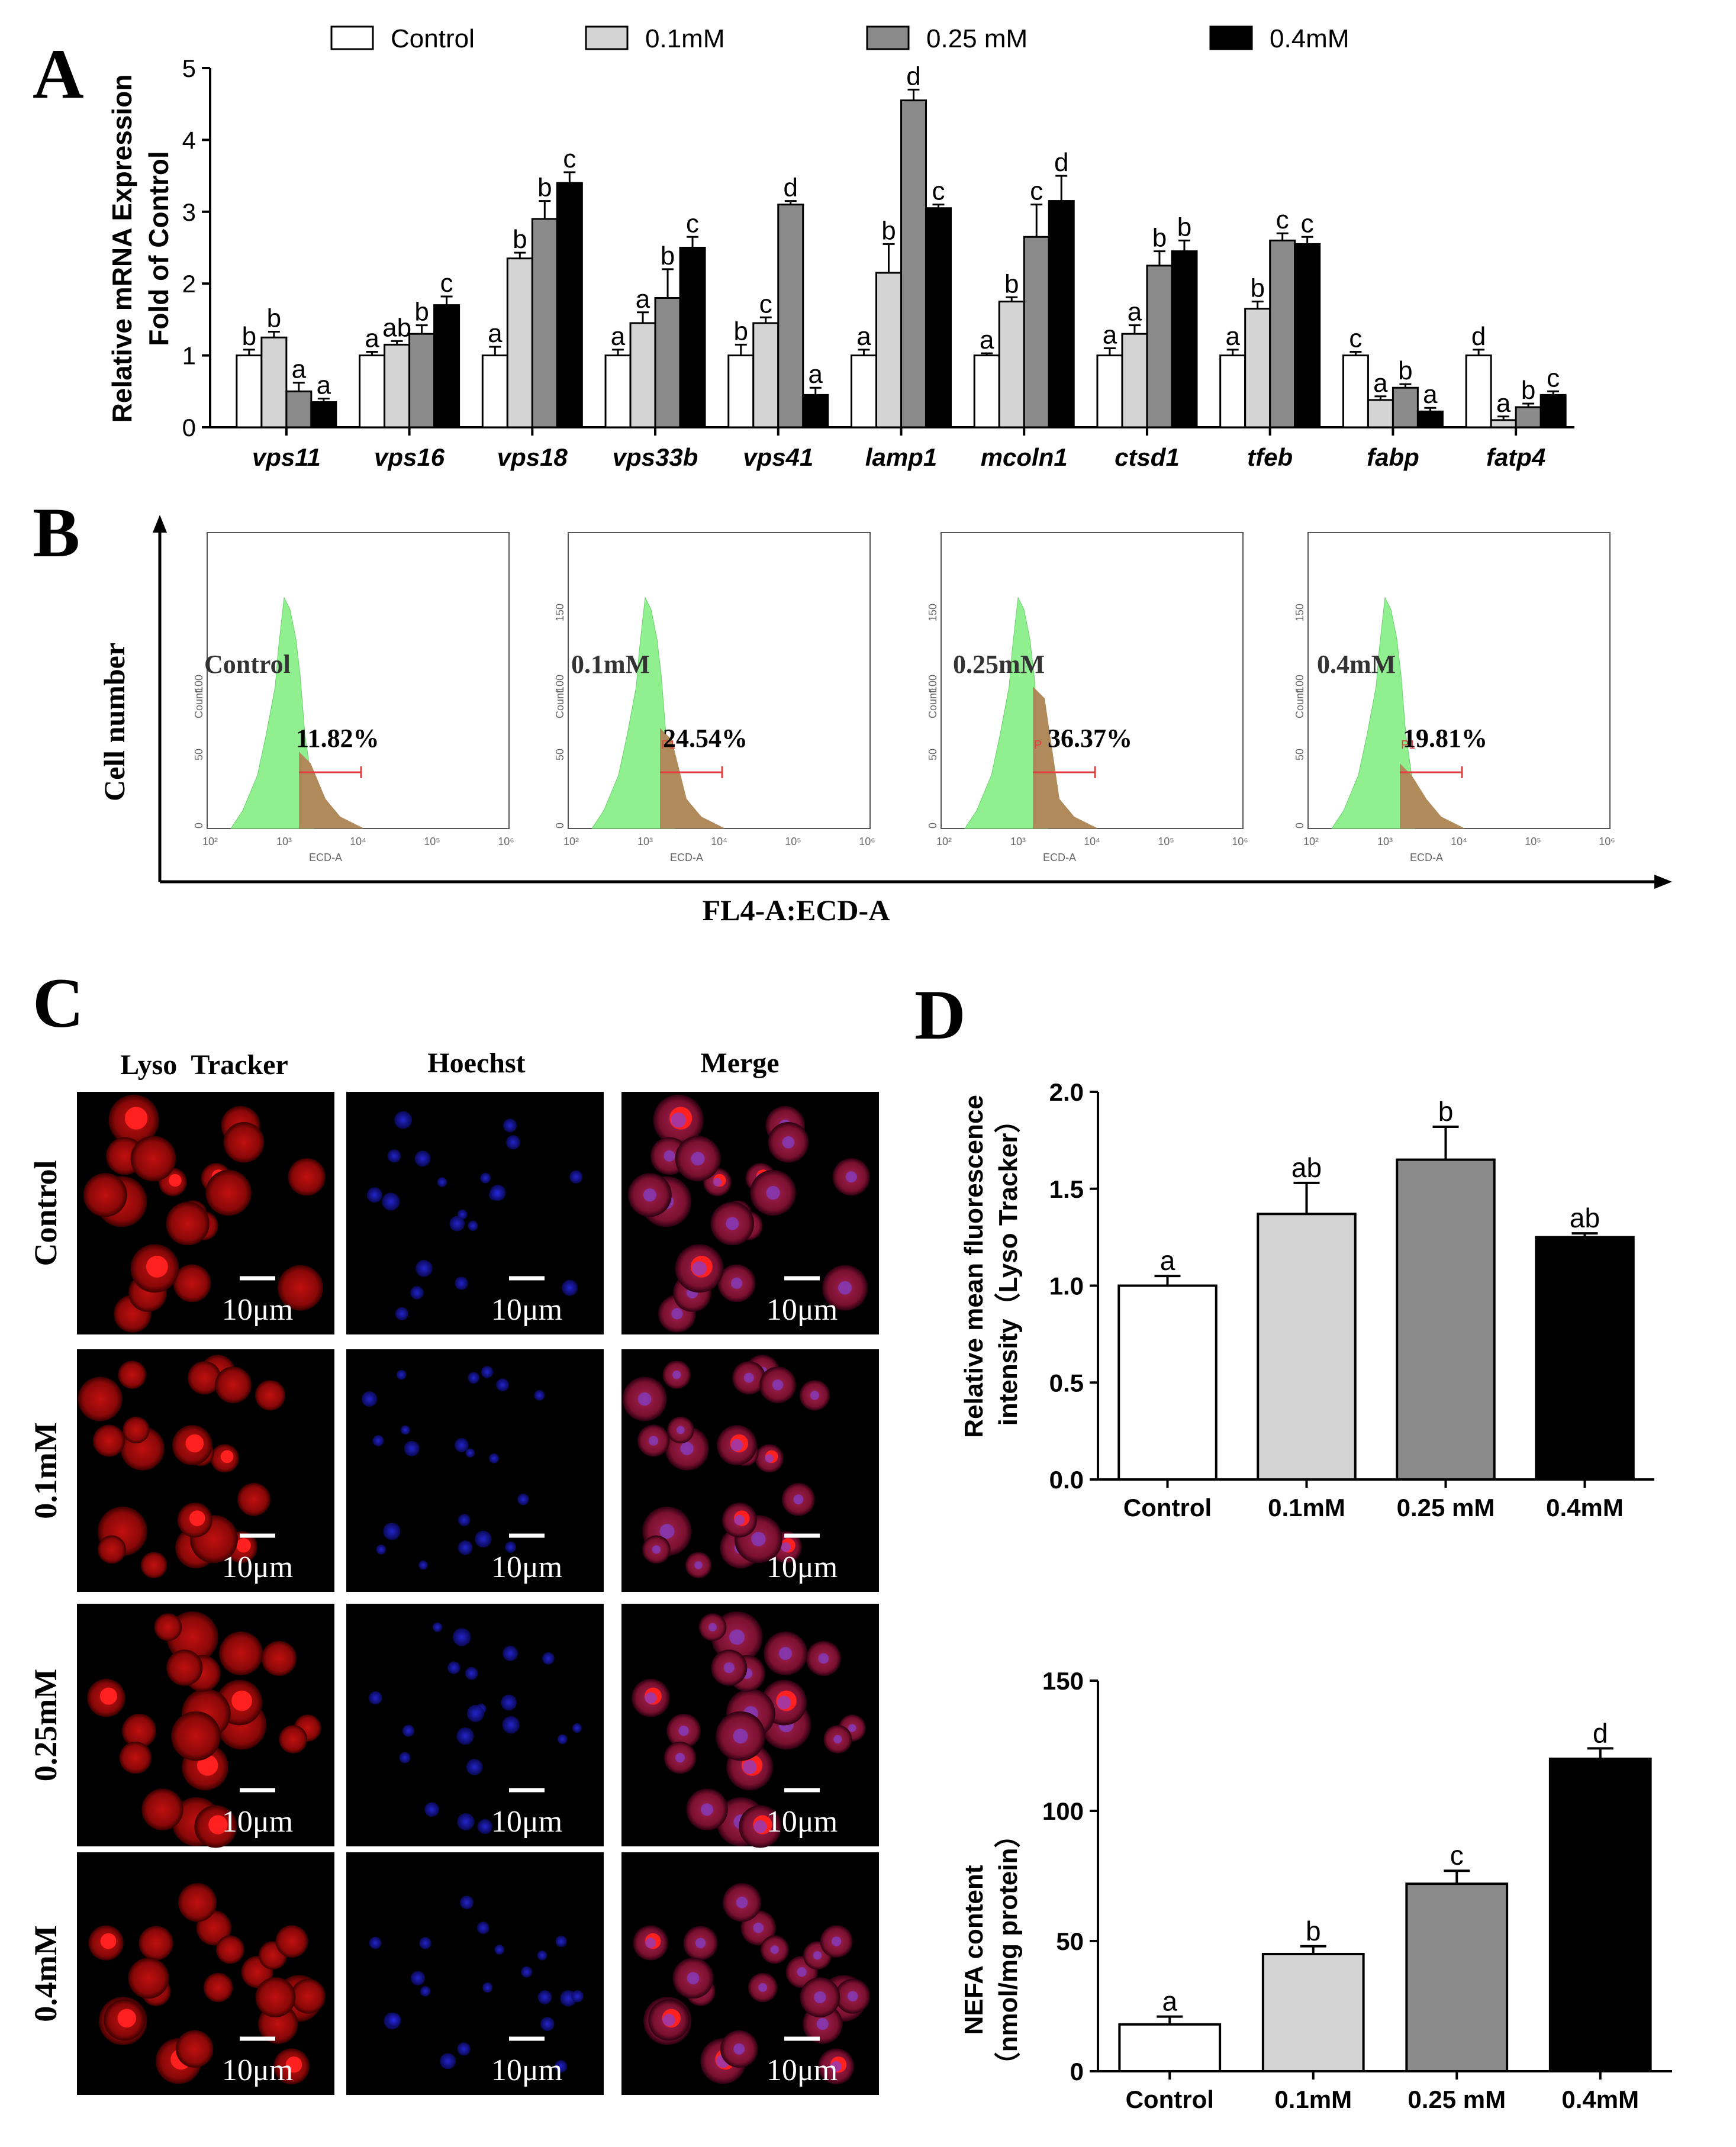 Image resolution: width=1736 pixels, height=2147 pixels. Describe the element at coordinates (352, 38) in the screenshot. I see `legend-swatch-control` at that location.